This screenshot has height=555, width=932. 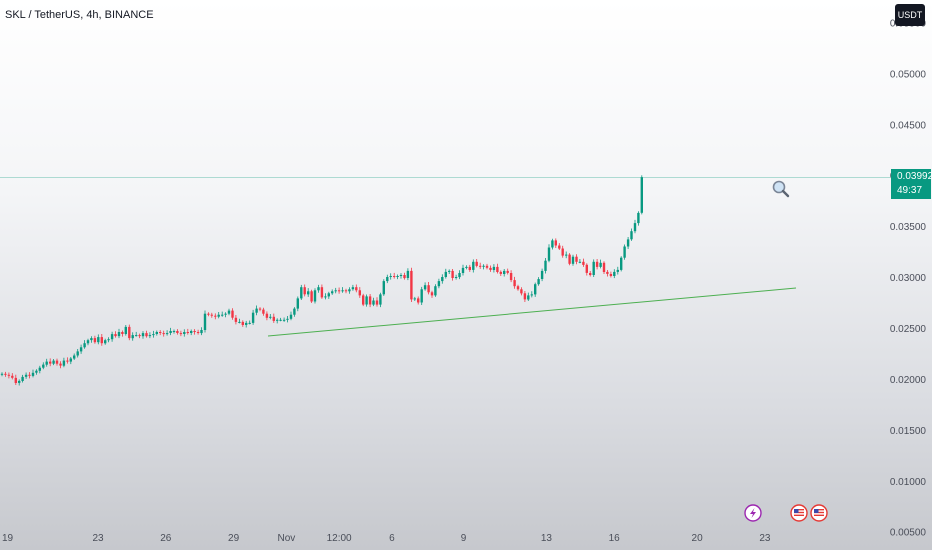 What do you see at coordinates (98, 538) in the screenshot?
I see `time-tick-label: 23` at bounding box center [98, 538].